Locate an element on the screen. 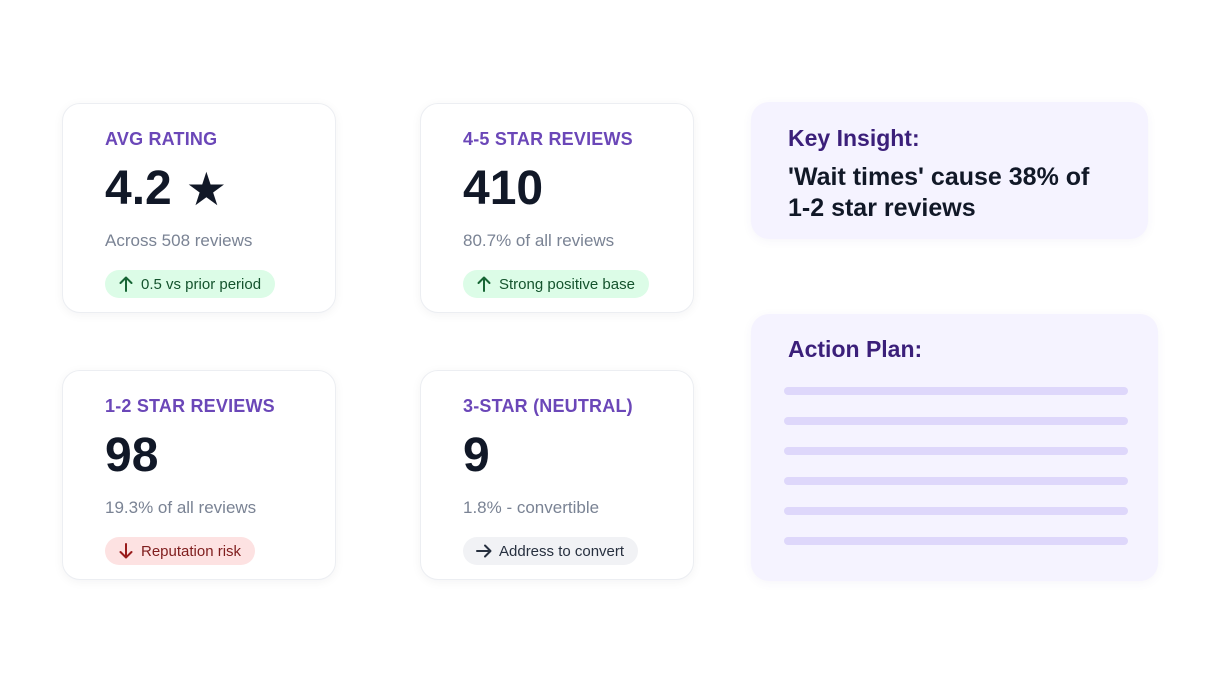  card-label: 1-2 STAR REVIEWS is located at coordinates (190, 406).